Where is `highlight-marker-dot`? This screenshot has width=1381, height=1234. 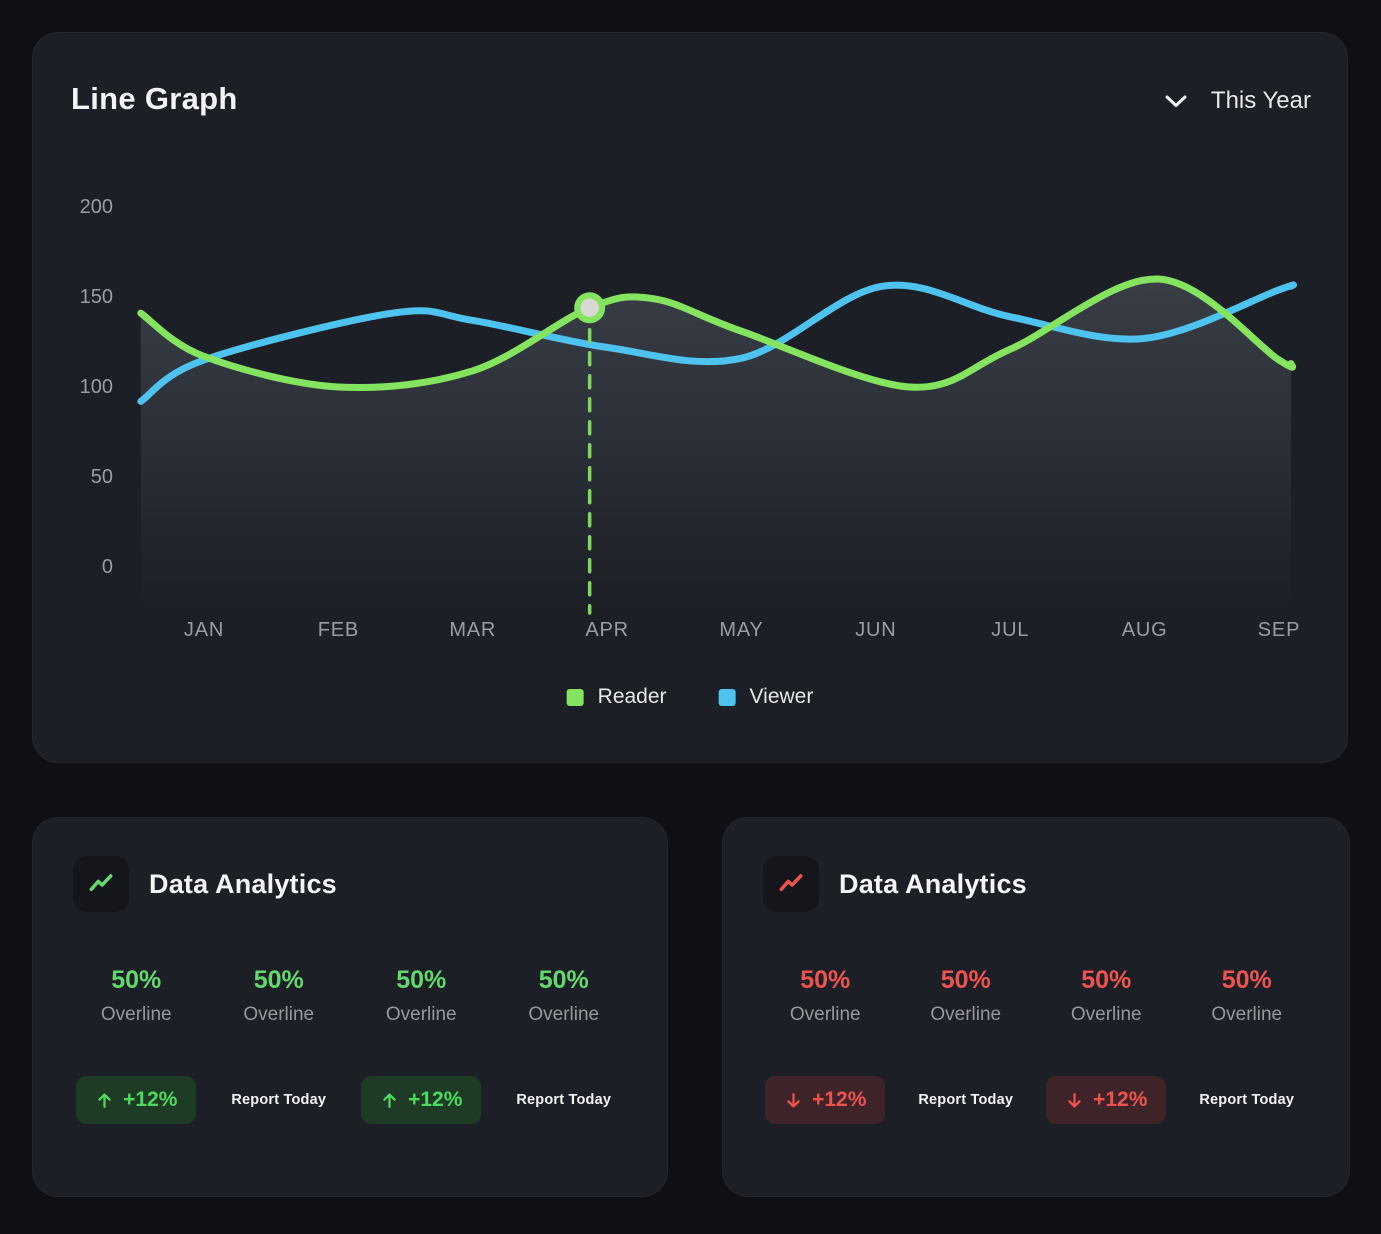
highlight-marker-dot is located at coordinates (589, 307).